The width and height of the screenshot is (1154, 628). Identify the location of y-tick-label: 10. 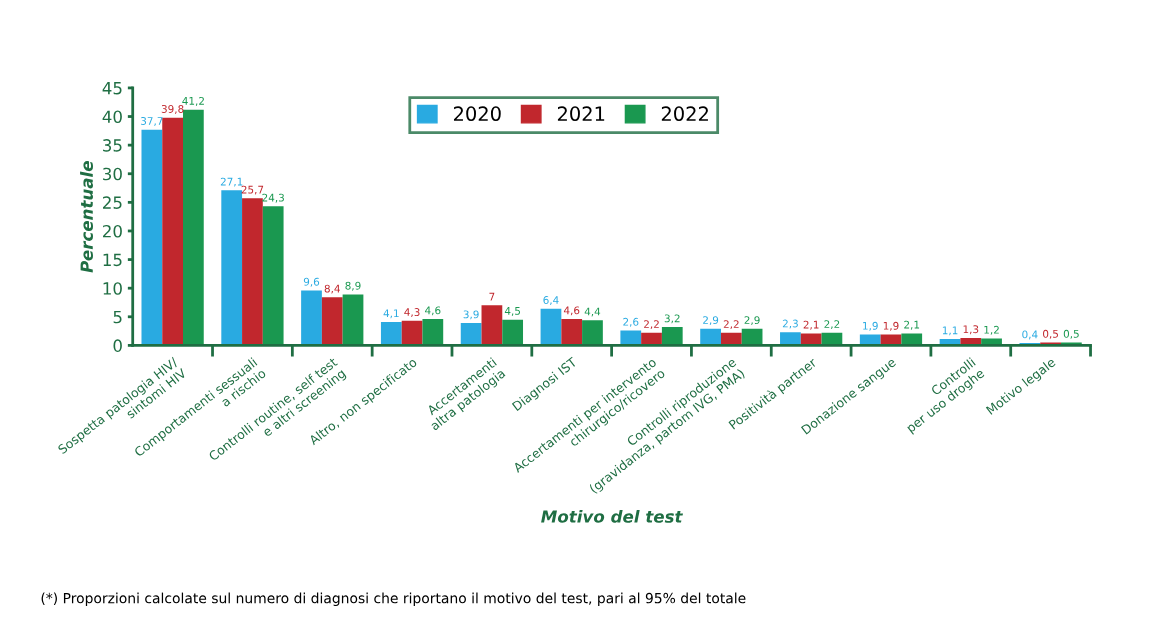
(112, 288).